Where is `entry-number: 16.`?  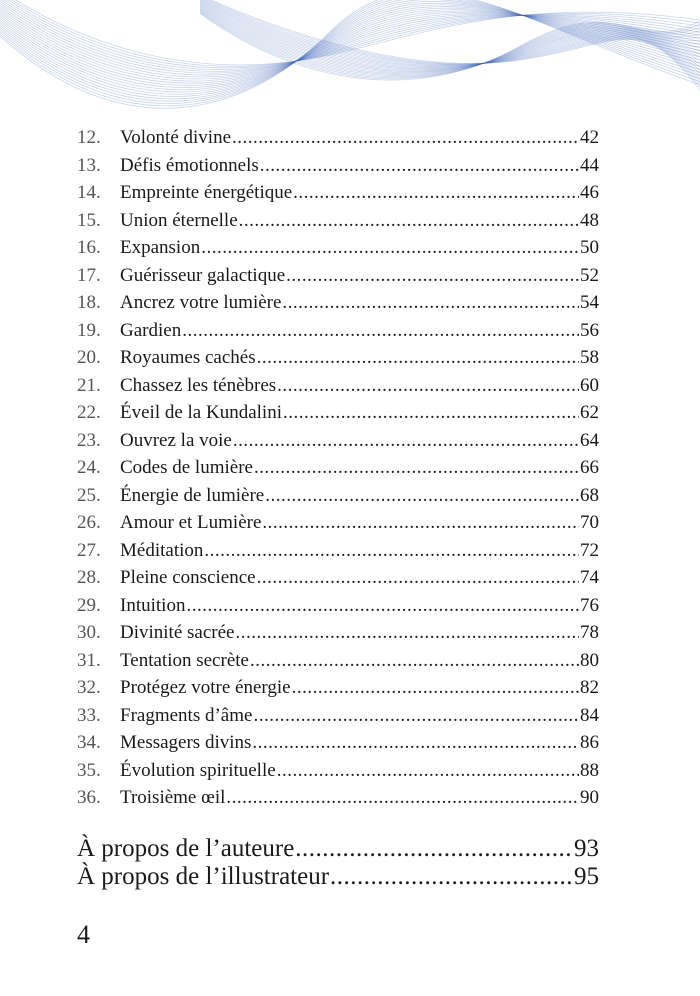
entry-number: 16. is located at coordinates (89, 247).